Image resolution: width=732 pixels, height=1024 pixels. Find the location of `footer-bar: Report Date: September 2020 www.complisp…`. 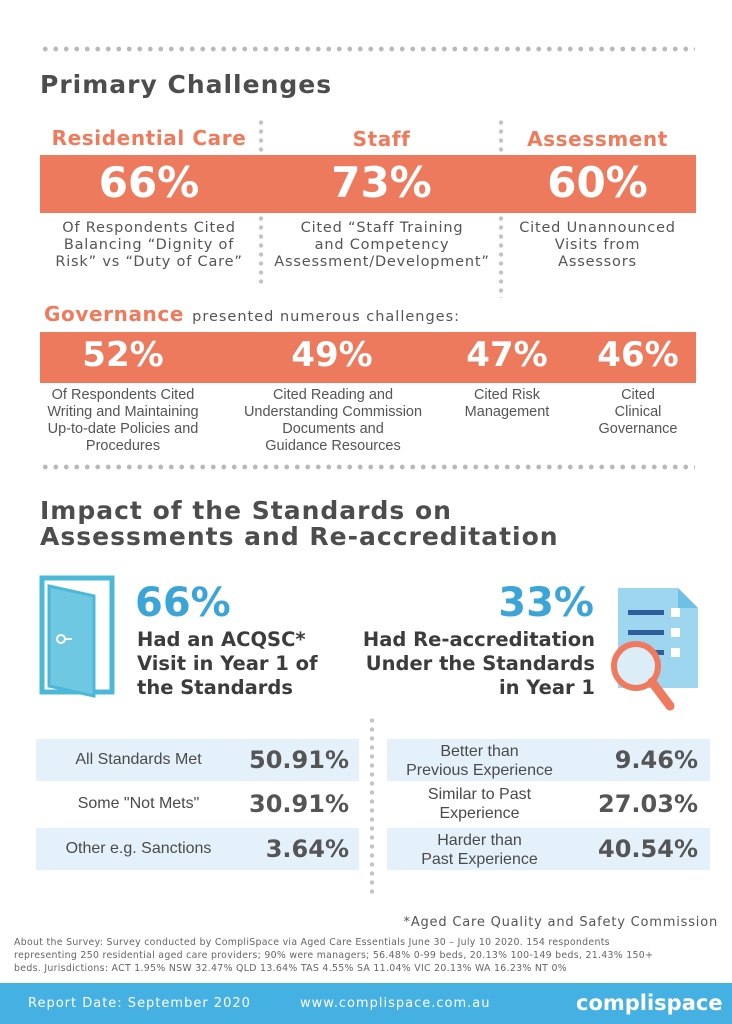

footer-bar: Report Date: September 2020 www.complisp… is located at coordinates (366, 1003).